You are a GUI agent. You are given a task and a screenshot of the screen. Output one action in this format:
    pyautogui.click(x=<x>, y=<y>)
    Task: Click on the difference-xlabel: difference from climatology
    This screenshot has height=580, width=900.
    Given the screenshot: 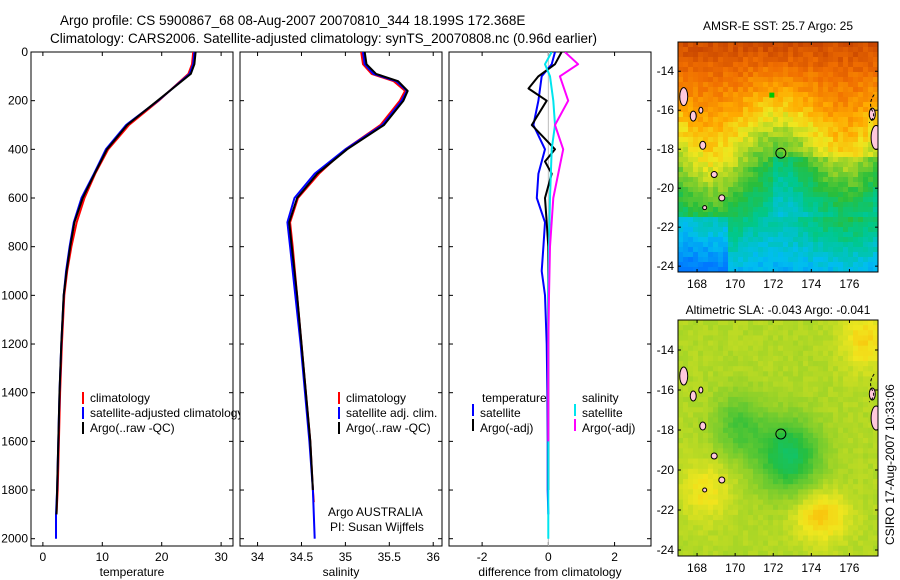 What is the action you would take?
    pyautogui.click(x=549, y=572)
    